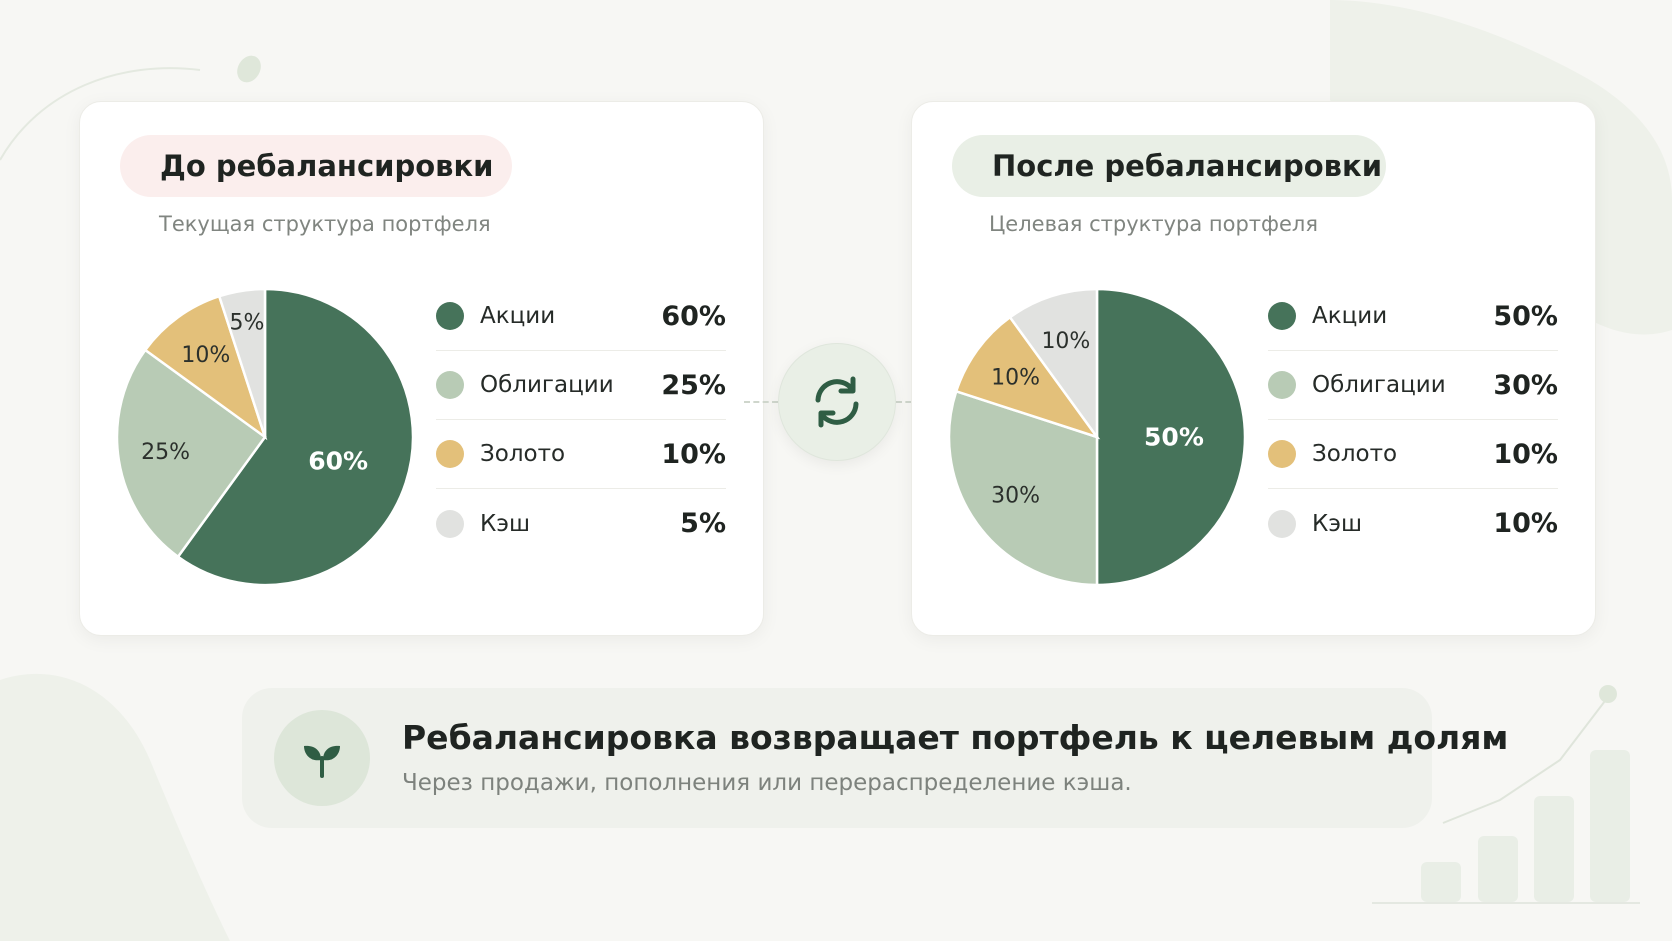  Describe the element at coordinates (693, 454) in the screenshot. I see `before-legend-value-gold: 10%` at that location.